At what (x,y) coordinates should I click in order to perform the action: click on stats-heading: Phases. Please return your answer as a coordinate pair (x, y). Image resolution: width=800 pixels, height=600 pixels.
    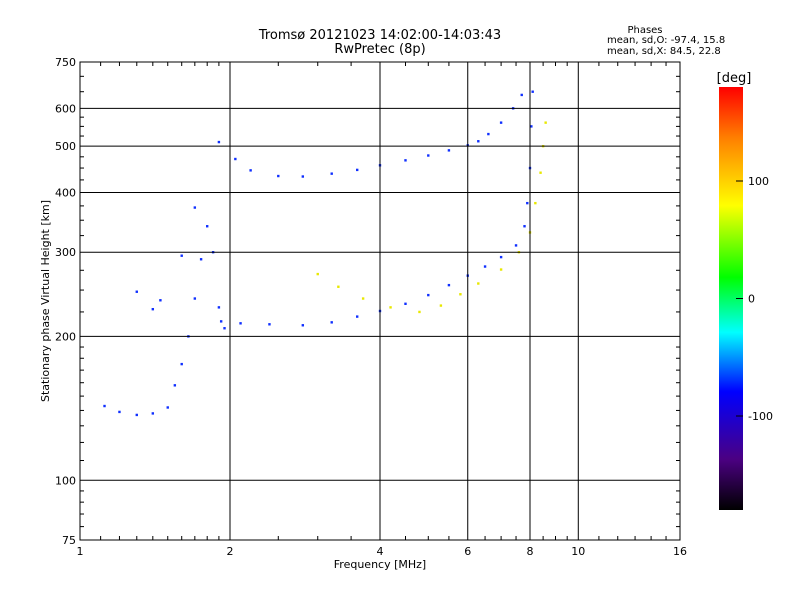
    Looking at the image, I should click on (644, 30).